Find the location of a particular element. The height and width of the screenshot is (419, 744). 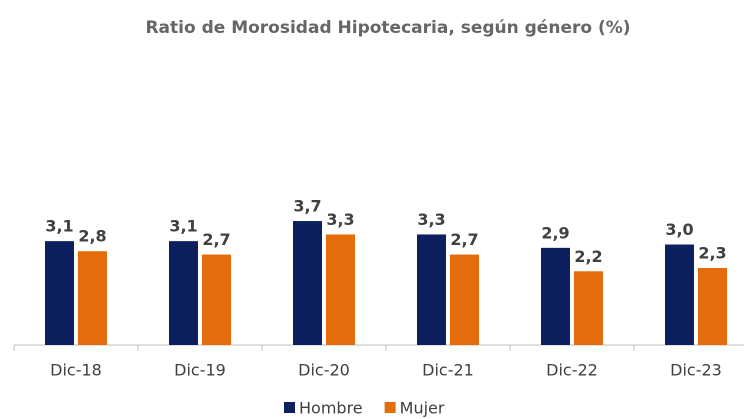

data-label: 2,9 is located at coordinates (555, 232).